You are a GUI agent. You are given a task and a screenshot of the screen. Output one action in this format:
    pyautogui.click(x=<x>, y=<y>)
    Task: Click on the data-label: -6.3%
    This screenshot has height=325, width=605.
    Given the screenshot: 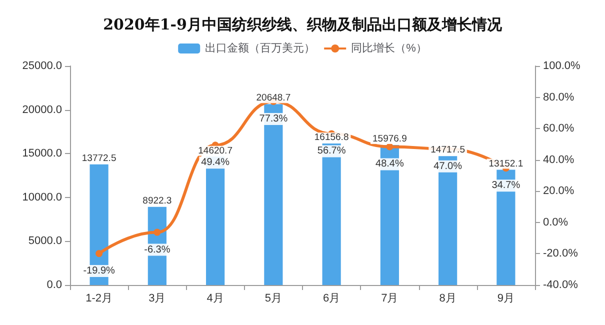 What is the action you would take?
    pyautogui.click(x=157, y=250)
    